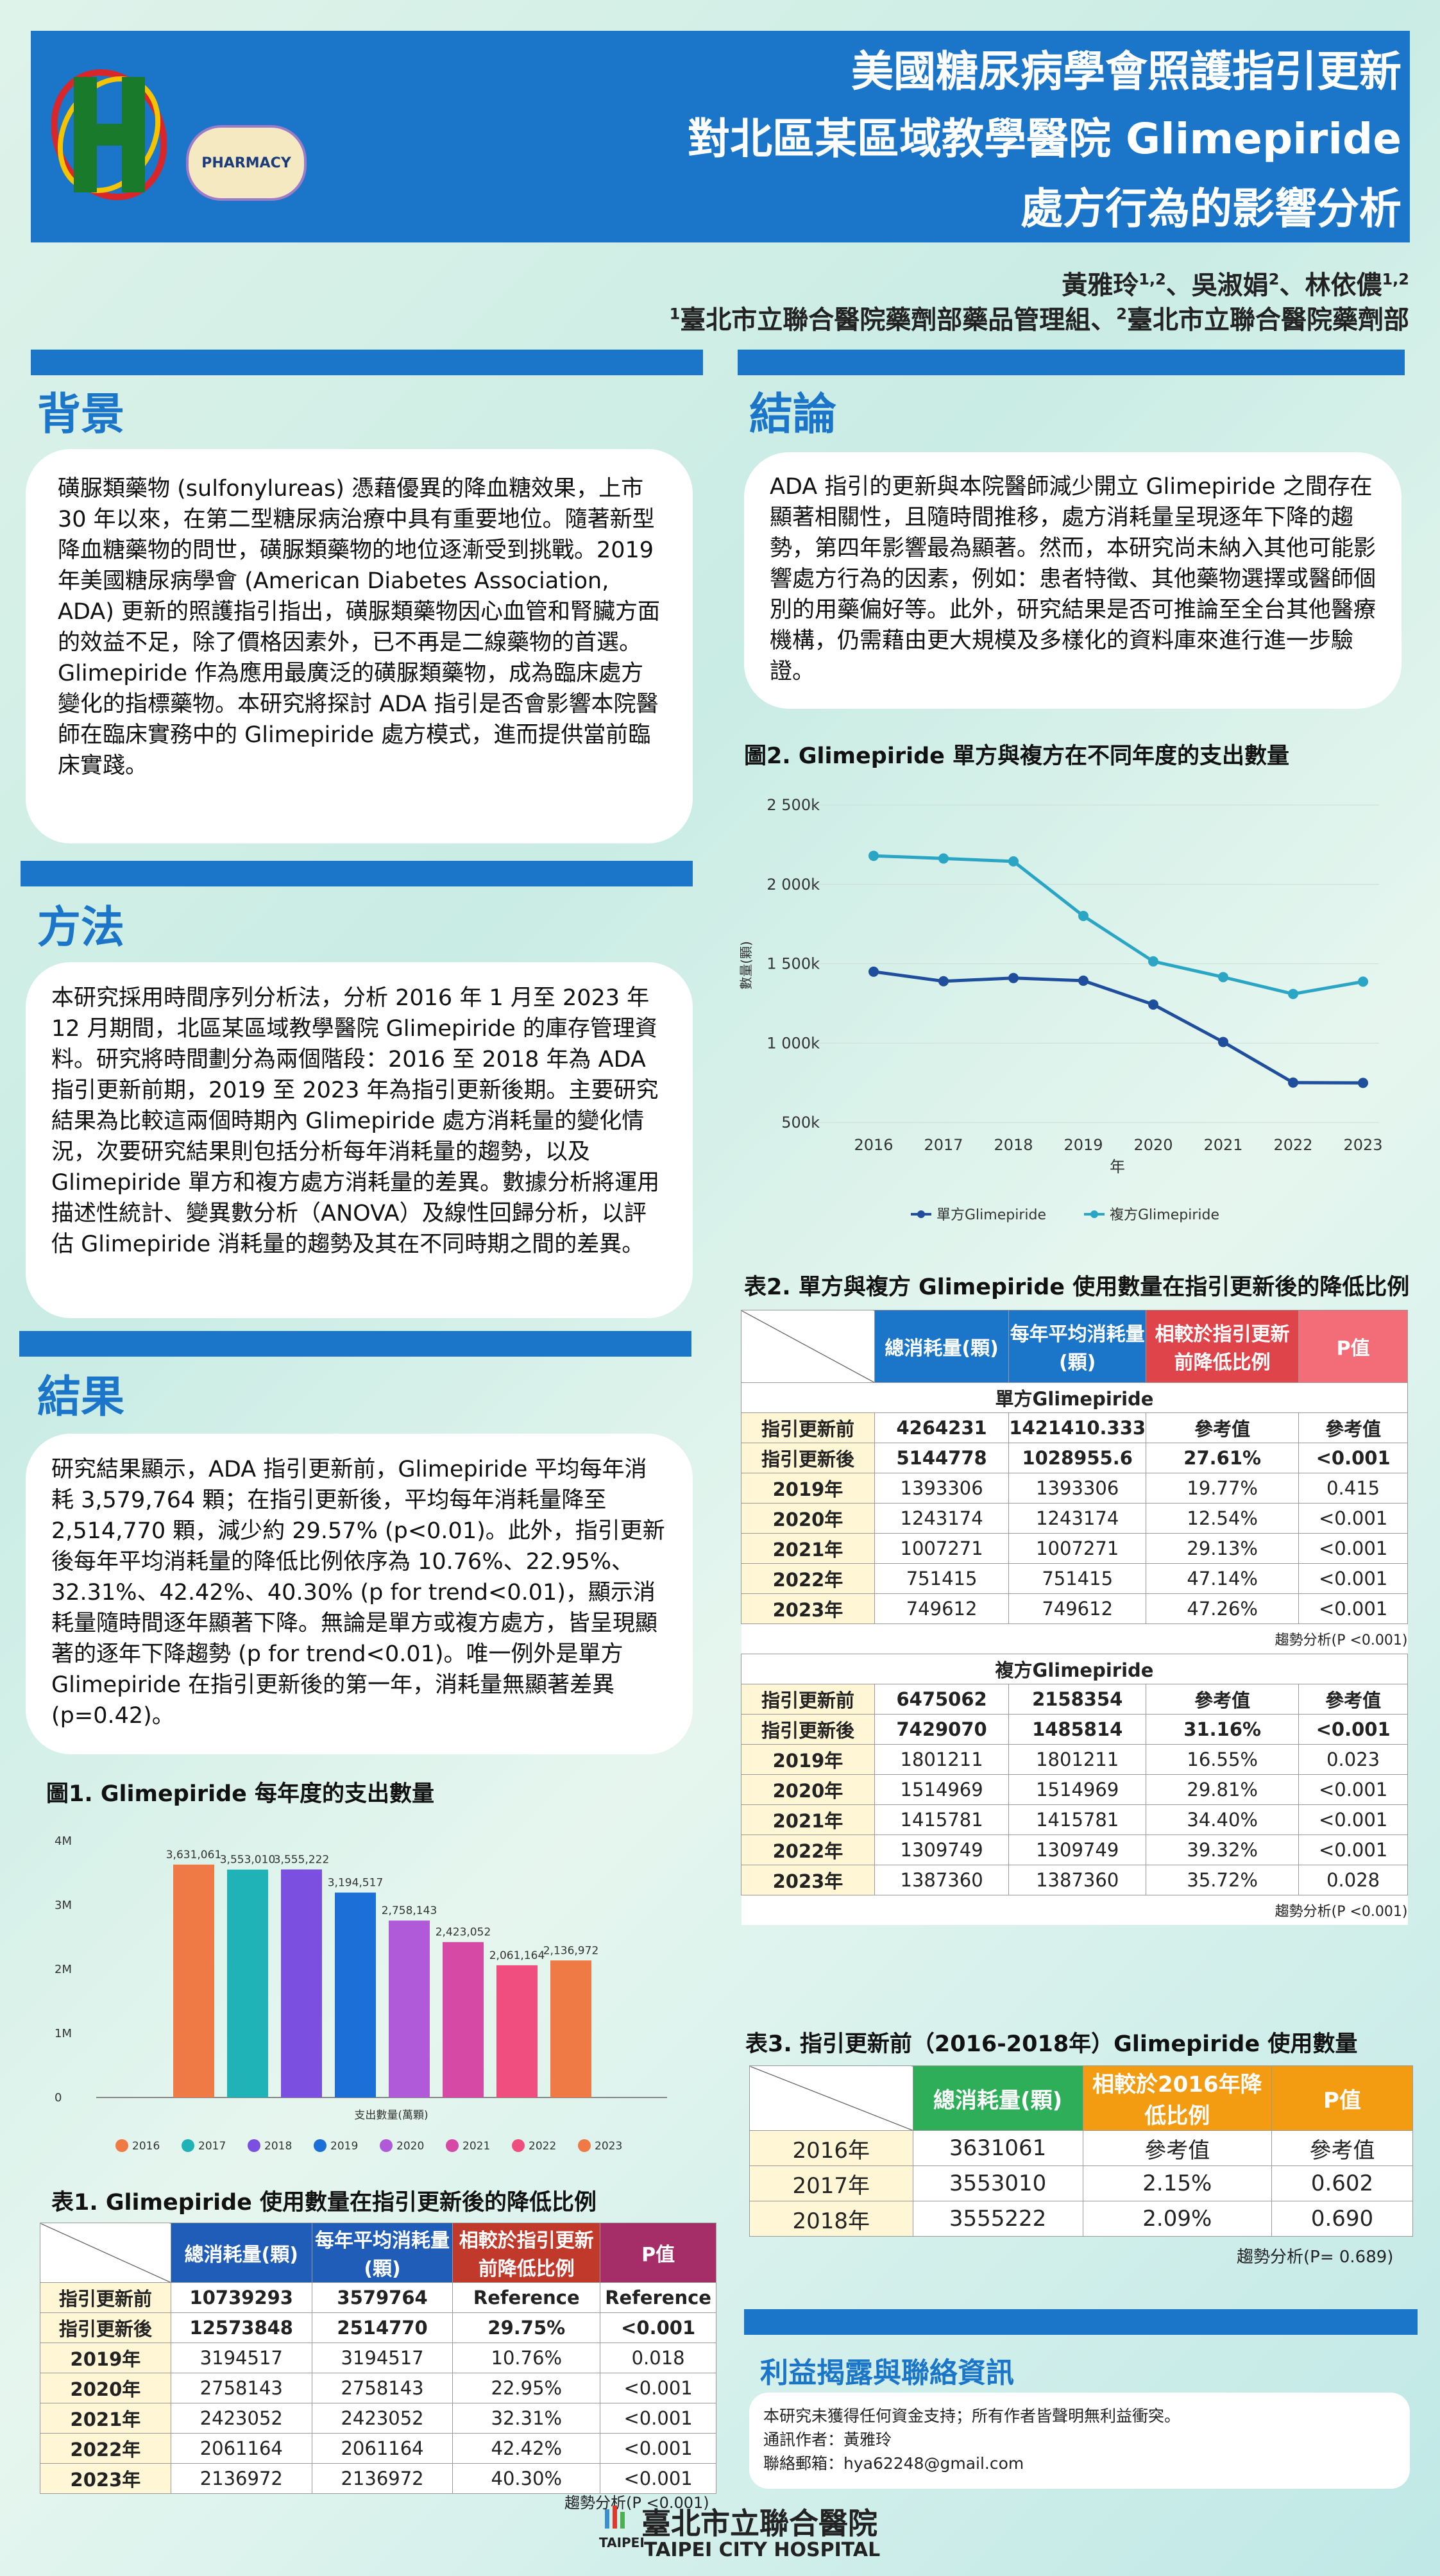 This screenshot has width=1440, height=2576. I want to click on fig1-y-tick: 1M, so click(63, 2033).